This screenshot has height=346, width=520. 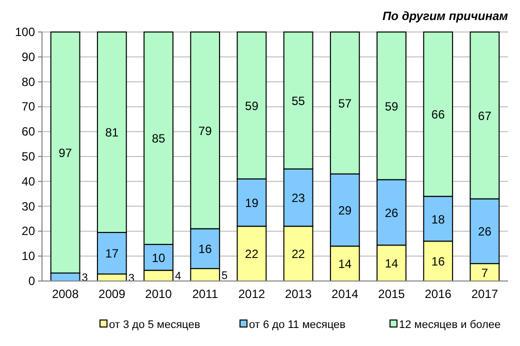 What do you see at coordinates (29, 157) in the screenshot?
I see `y-tick-label: 50` at bounding box center [29, 157].